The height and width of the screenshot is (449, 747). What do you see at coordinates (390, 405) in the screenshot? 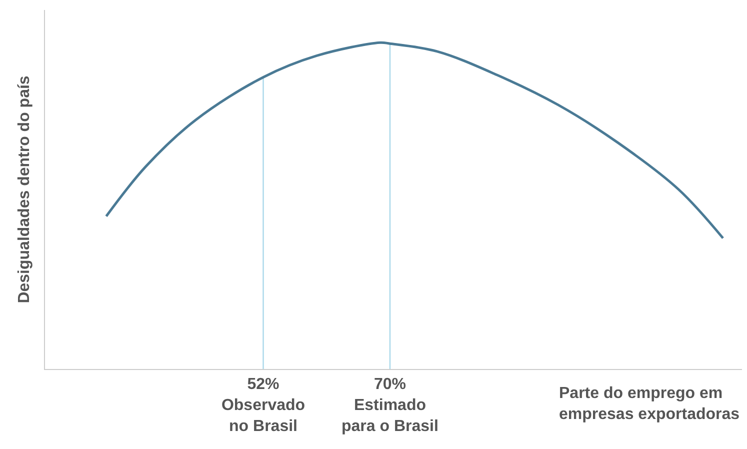
I see `x-tick-label: 70% Estimado para o Brasil` at bounding box center [390, 405].